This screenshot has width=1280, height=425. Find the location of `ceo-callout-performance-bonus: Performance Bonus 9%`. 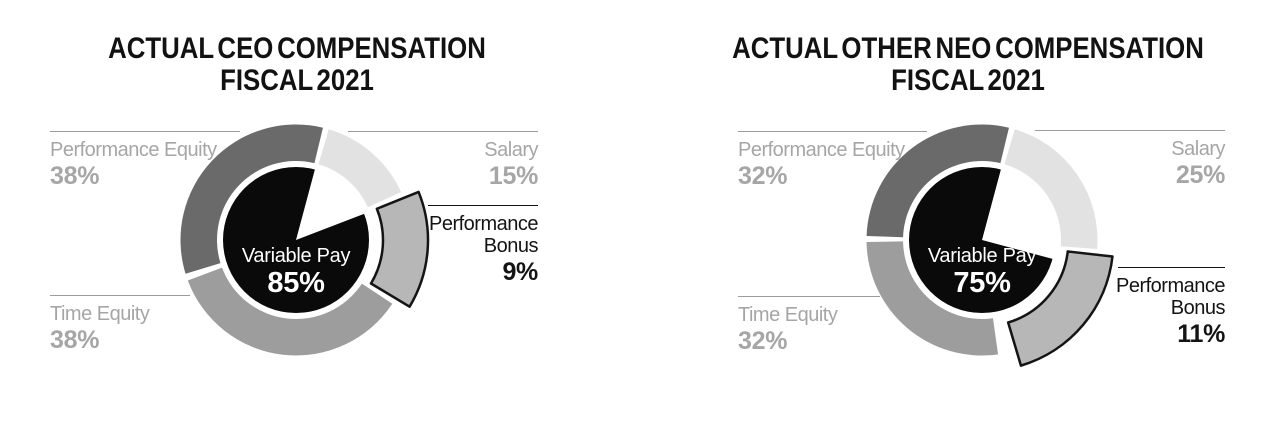

ceo-callout-performance-bonus: Performance Bonus 9% is located at coordinates (448, 245).